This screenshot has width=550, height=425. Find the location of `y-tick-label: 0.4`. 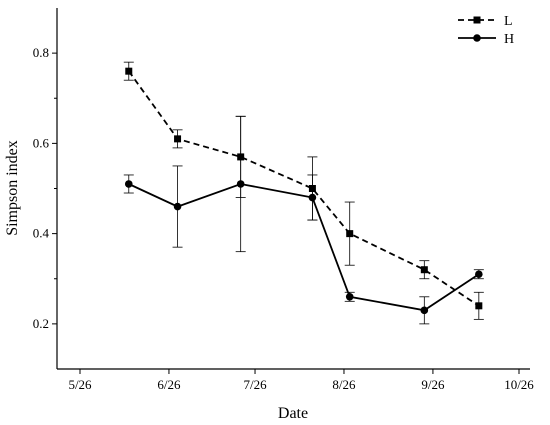

y-tick-label: 0.4 is located at coordinates (41, 233).